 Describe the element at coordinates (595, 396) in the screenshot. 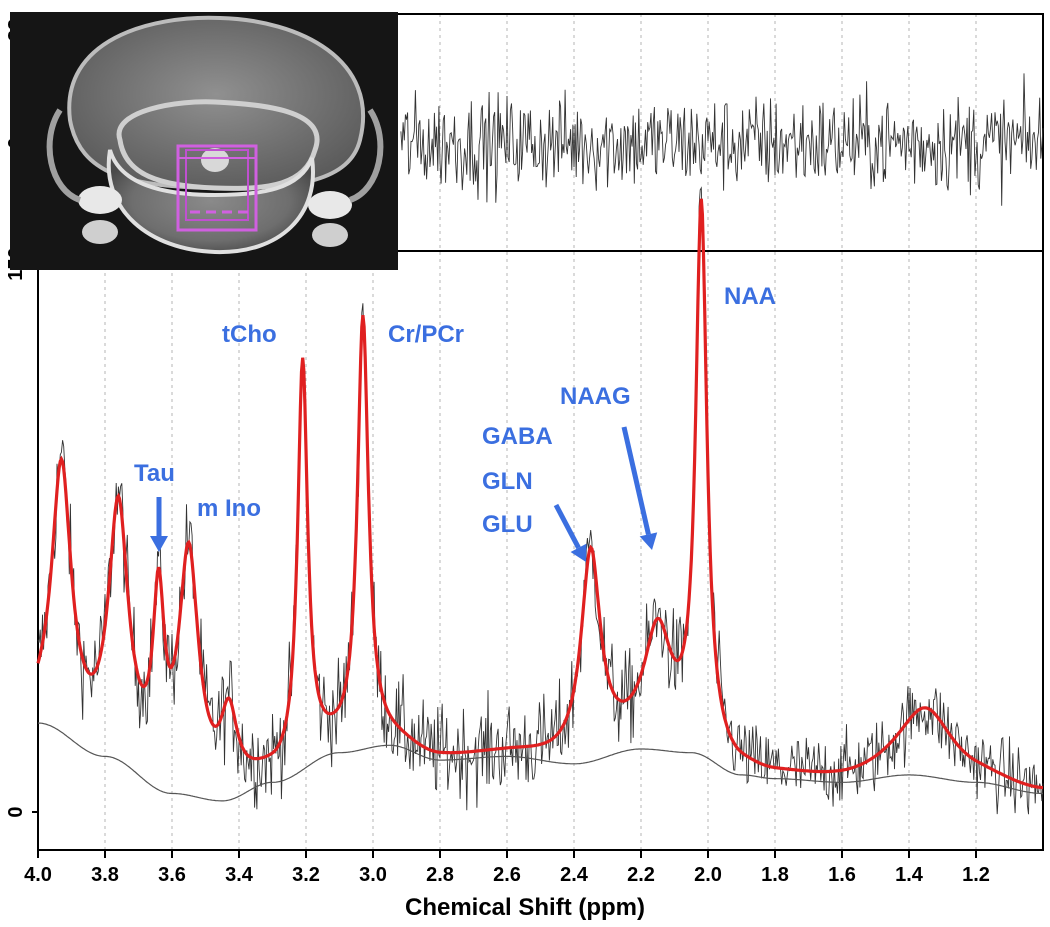

I see `peak-label: NAAG` at that location.